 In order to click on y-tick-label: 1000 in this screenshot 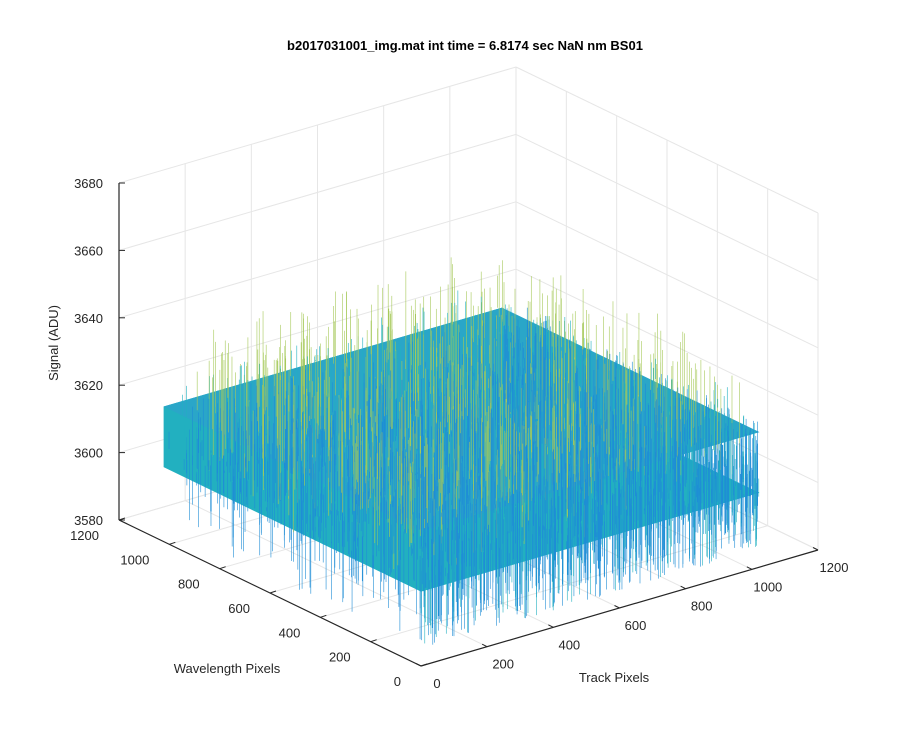, I will do `click(134, 559)`.